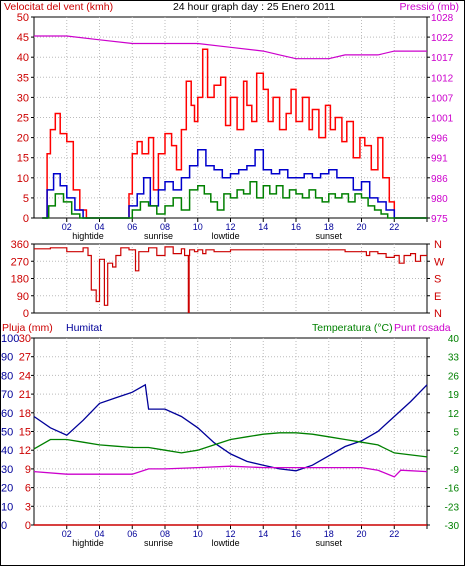 The image size is (465, 566). Describe the element at coordinates (230, 534) in the screenshot. I see `temperature-x-label: 12` at that location.